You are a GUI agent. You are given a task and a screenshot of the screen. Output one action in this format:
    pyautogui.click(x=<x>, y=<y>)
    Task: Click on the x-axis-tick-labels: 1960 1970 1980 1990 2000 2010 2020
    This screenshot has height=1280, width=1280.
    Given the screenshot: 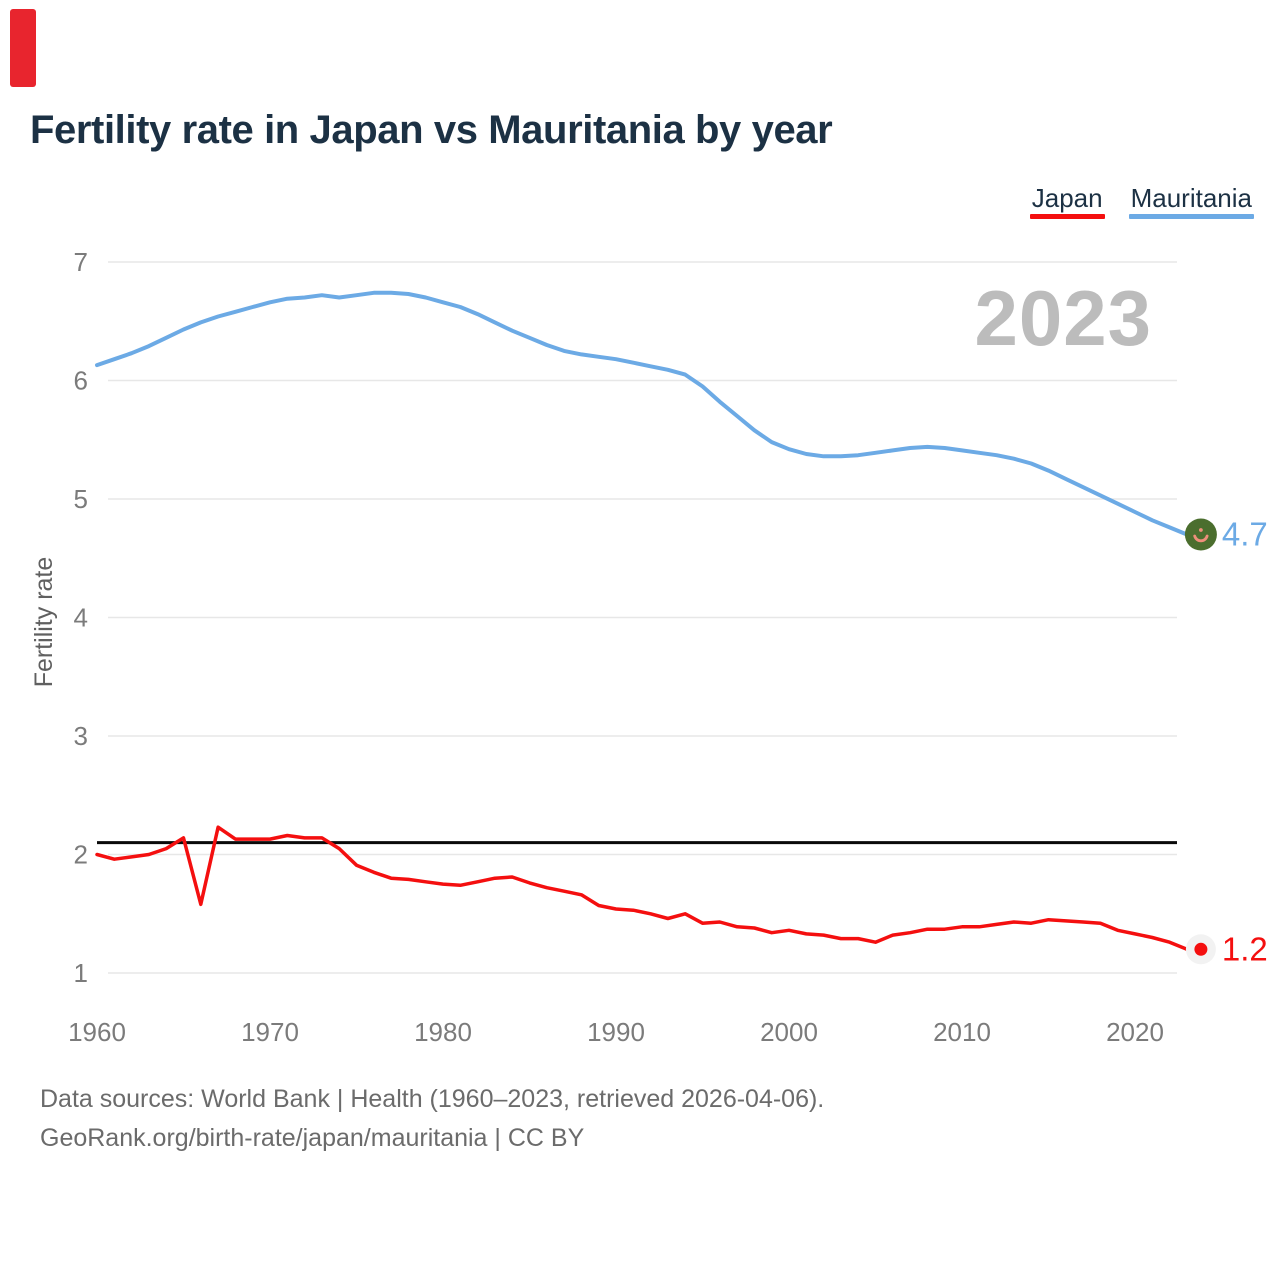 What is the action you would take?
    pyautogui.click(x=616, y=1032)
    